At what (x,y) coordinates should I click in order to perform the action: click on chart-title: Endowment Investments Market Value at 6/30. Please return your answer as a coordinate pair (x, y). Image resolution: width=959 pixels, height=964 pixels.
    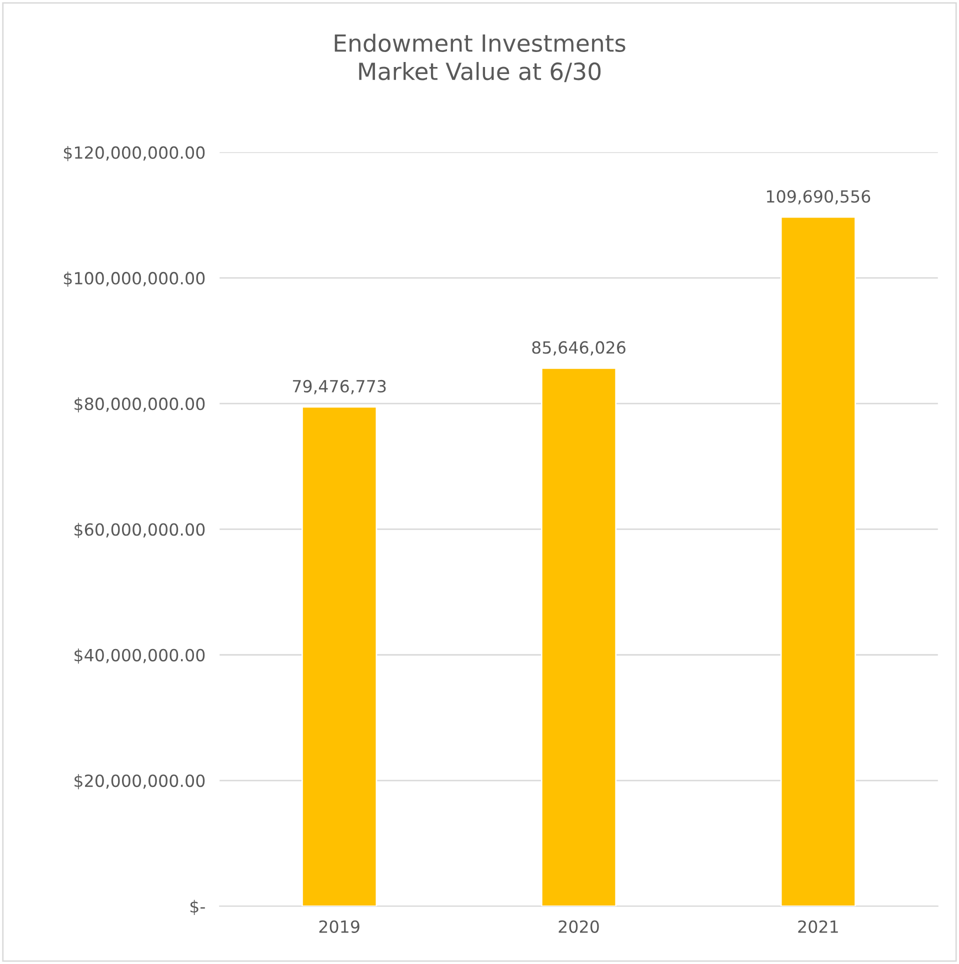
    Looking at the image, I should click on (480, 58).